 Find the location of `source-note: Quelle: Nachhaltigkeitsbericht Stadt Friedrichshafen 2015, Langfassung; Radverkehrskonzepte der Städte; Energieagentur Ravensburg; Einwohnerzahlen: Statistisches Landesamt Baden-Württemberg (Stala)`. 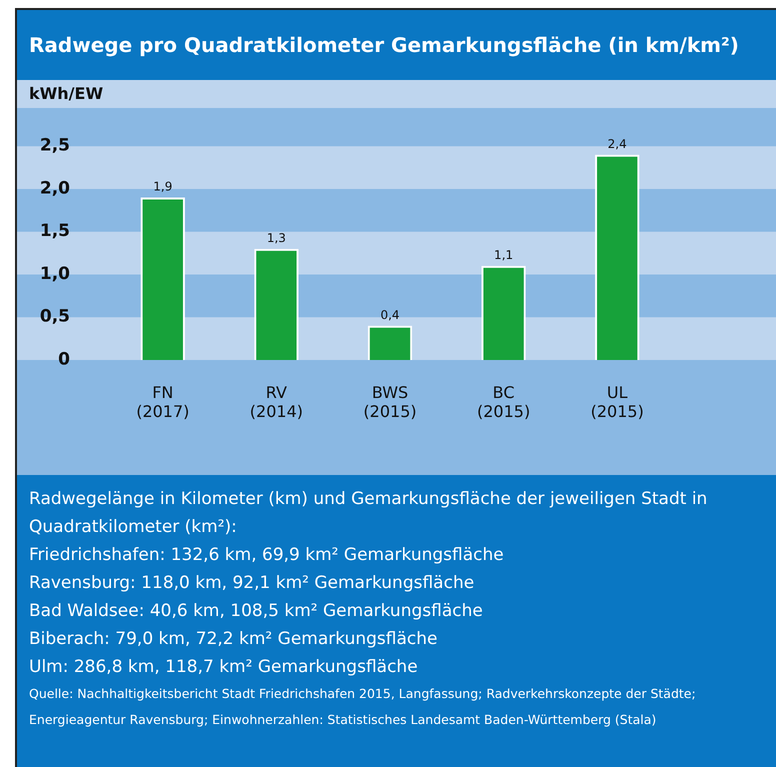

source-note: Quelle: Nachhaltigkeitsbericht Stadt Friedrichshafen 2015, Langfassung; Radverkehrskonzepte der Städte; Energieagentur Ravensburg; Einwohnerzahlen: Statistisches Landesamt Baden-Württemberg (Stala) is located at coordinates (363, 707).